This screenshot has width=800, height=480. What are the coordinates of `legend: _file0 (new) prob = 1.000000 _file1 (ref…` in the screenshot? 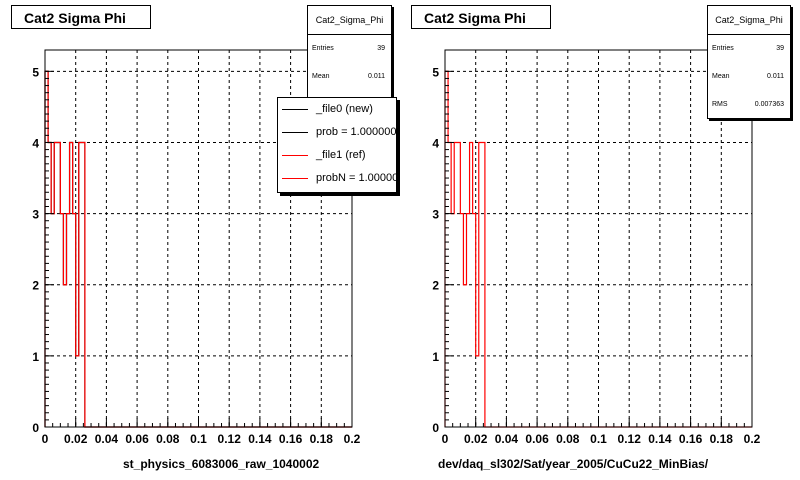 It's located at (337, 145).